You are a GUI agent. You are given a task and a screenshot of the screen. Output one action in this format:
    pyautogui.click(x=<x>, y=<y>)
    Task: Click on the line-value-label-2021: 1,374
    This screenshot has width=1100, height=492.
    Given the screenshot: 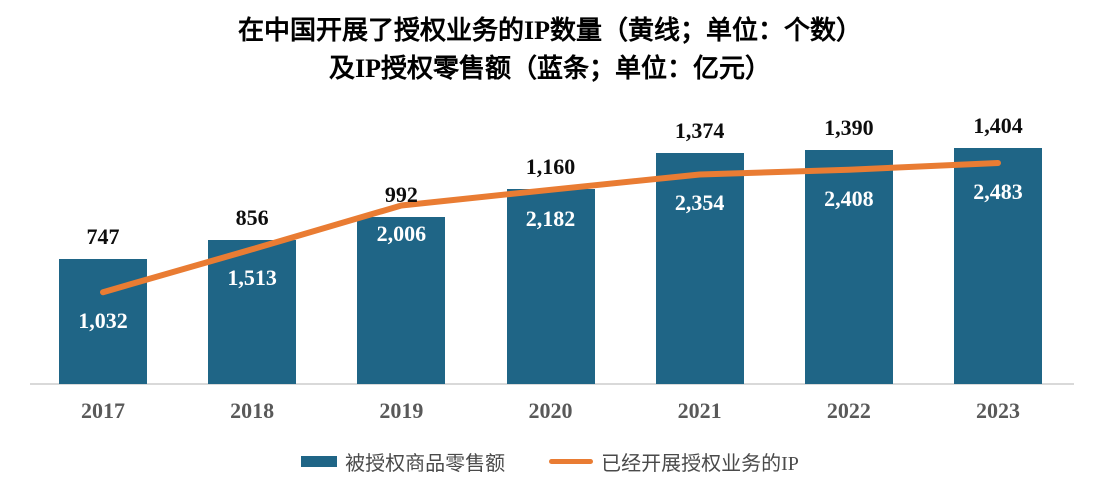 What is the action you would take?
    pyautogui.click(x=699, y=131)
    